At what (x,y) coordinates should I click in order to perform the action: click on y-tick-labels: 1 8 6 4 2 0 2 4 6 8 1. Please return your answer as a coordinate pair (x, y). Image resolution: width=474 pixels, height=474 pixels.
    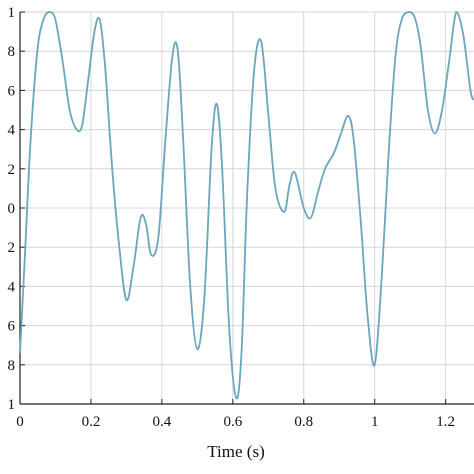
    Looking at the image, I should click on (12, 209).